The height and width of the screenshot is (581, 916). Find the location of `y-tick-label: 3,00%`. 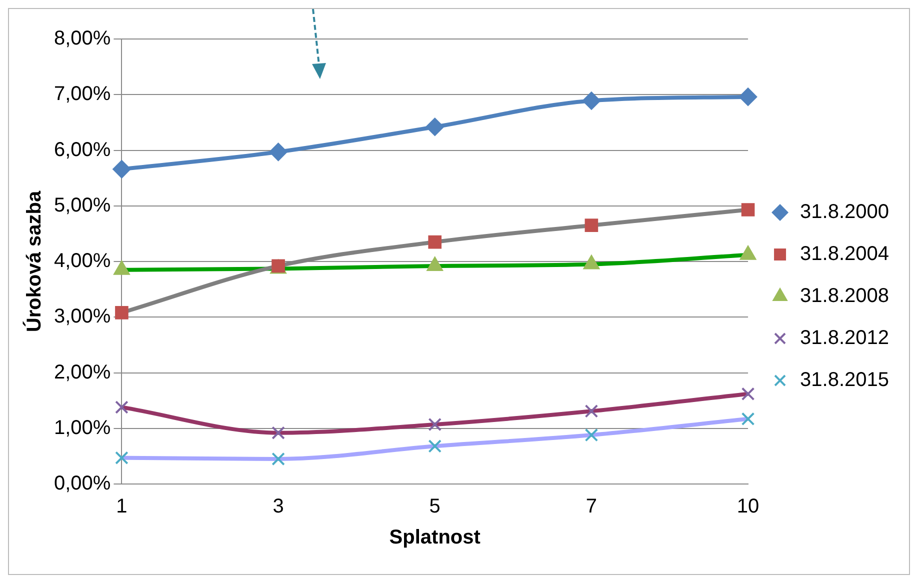

y-tick-label: 3,00% is located at coordinates (82, 317).